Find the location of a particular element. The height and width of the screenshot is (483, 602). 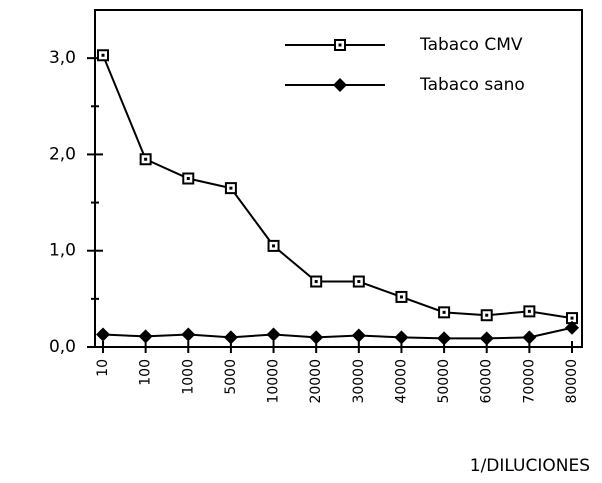

x-tick-label: 10000 is located at coordinates (274, 381).